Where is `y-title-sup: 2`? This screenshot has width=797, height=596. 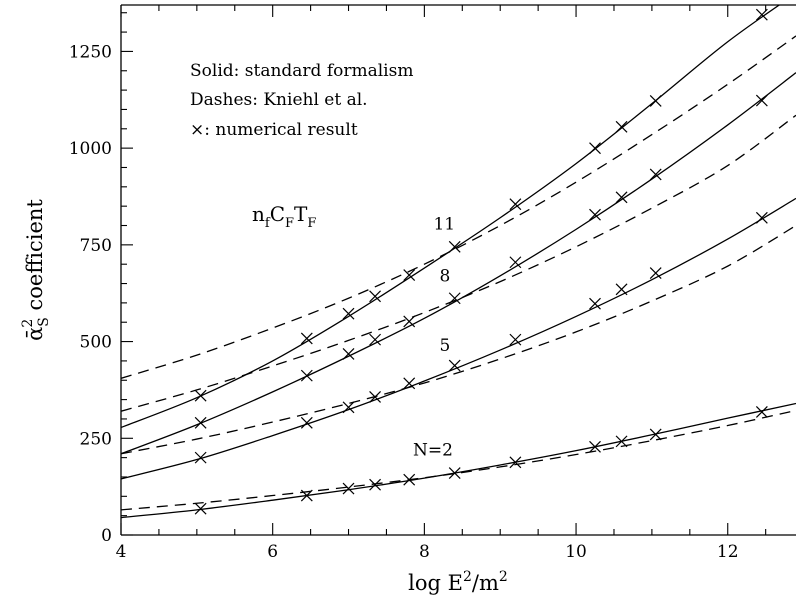 y-title-sup: 2 is located at coordinates (28, 323).